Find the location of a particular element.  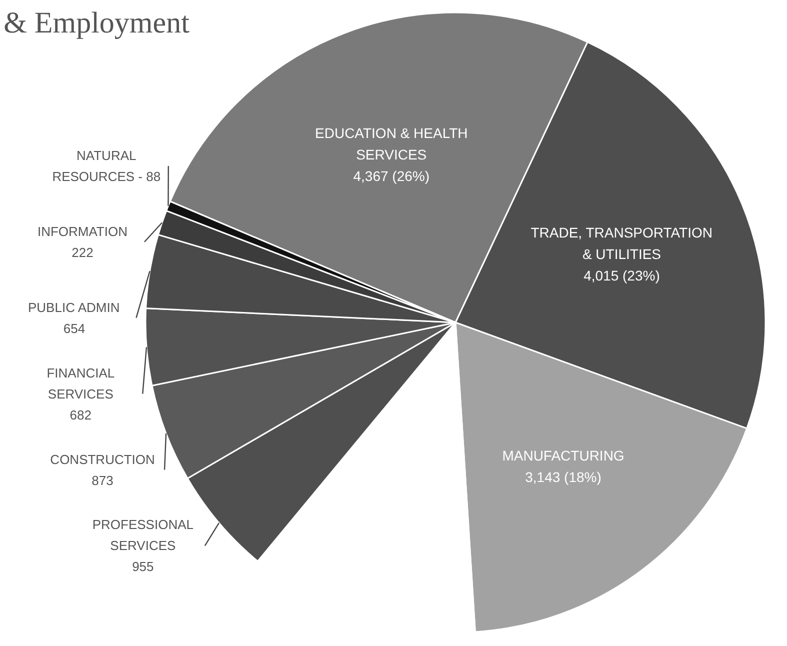

slice-label: TRADE, TRANSPORTATION & UTILITIES is located at coordinates (621, 243).